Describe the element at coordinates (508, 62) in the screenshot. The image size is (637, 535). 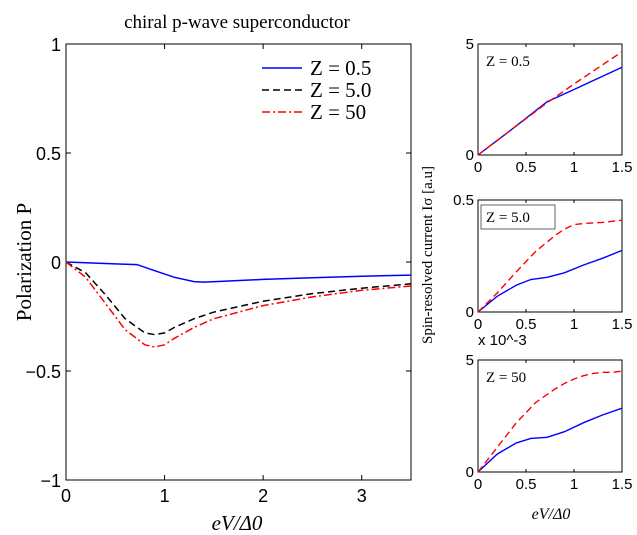
I see `panel-annotation: Z = 0.5` at that location.